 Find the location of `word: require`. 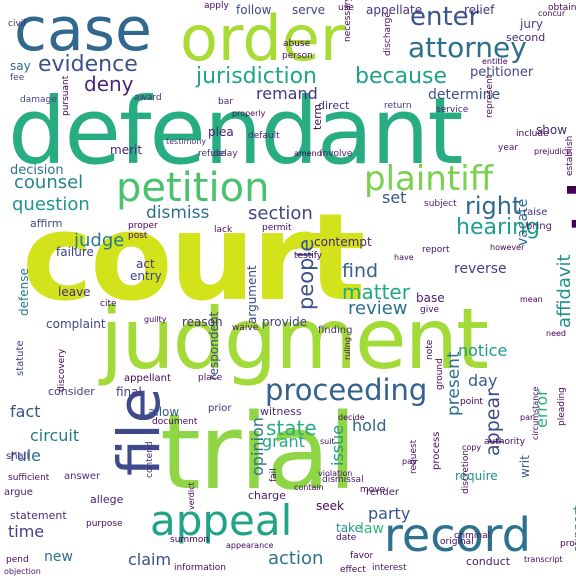

word: require is located at coordinates (476, 476).